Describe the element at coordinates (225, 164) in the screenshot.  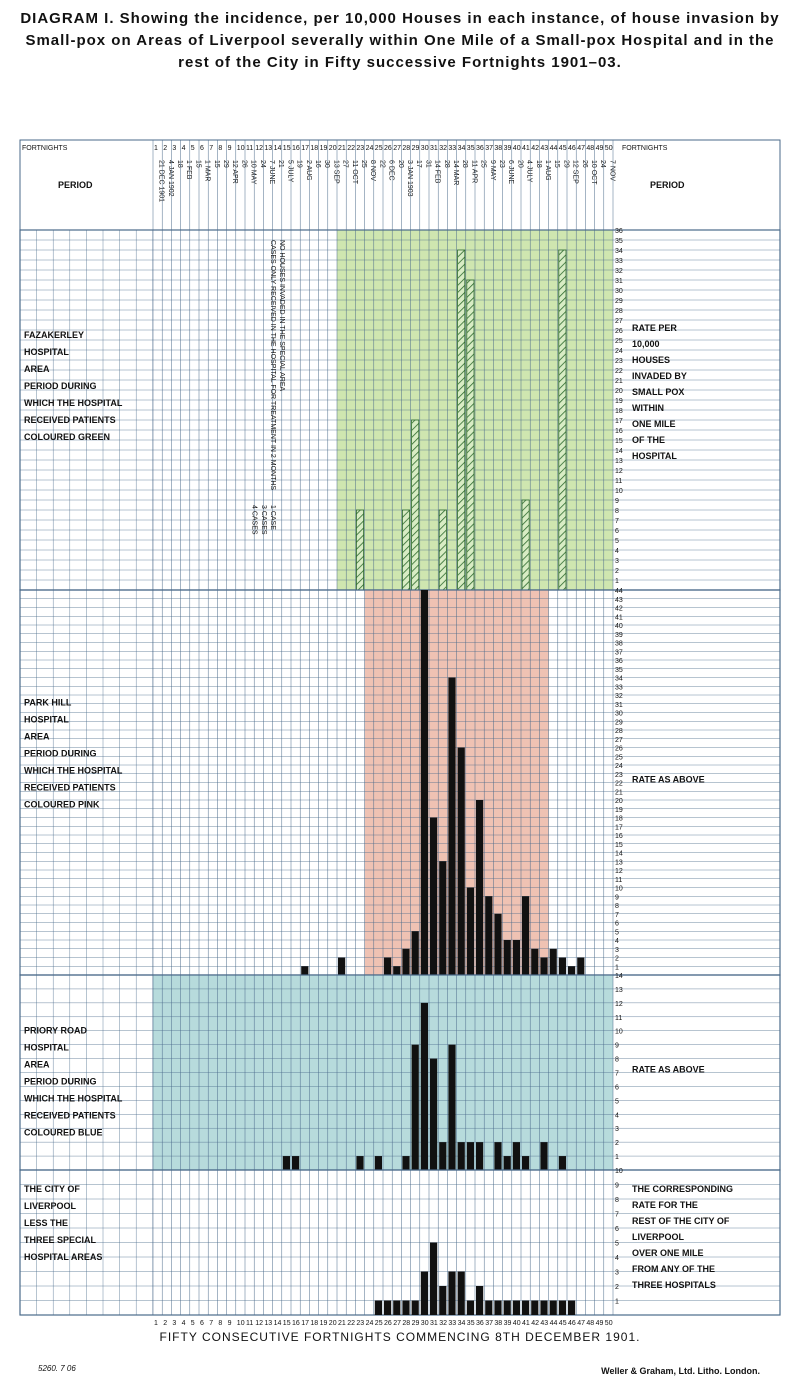
I see `period-date: 29` at that location.